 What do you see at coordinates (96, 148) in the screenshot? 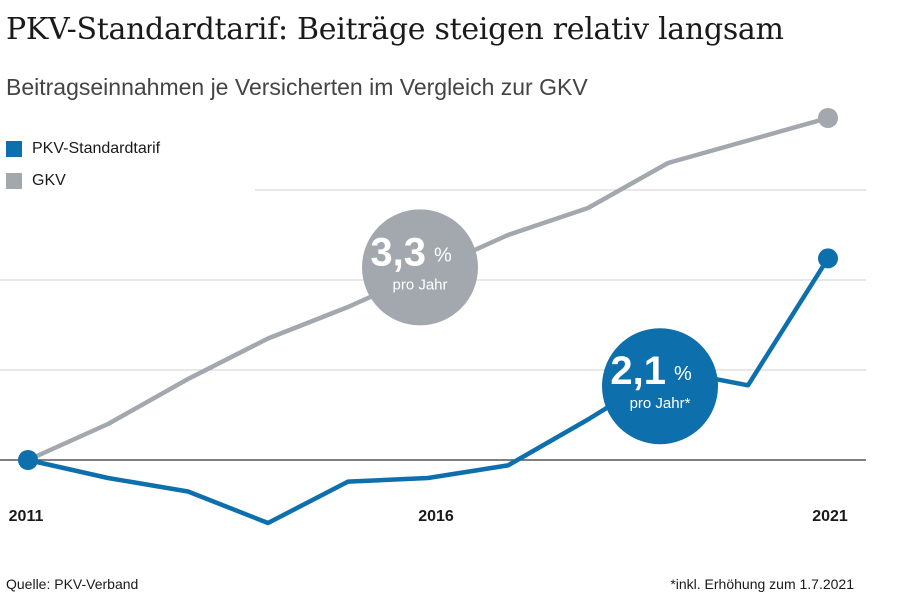
I see `legend-label-pkv: PKV-Standardtarif` at bounding box center [96, 148].